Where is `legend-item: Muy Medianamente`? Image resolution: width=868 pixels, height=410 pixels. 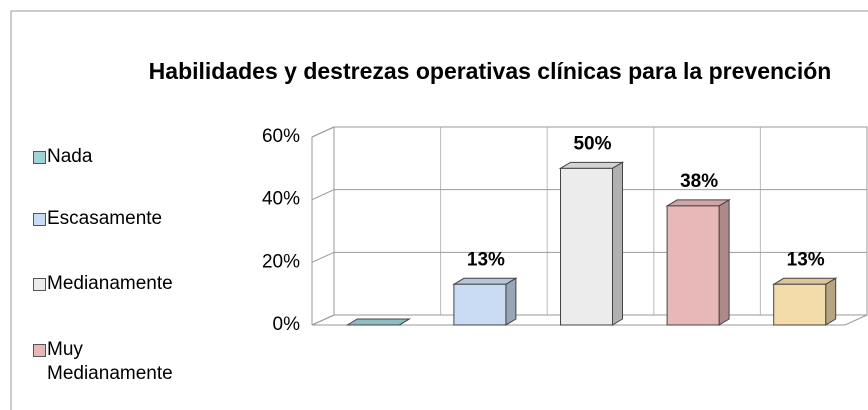
legend-item: Muy Medianamente is located at coordinates (125, 362).